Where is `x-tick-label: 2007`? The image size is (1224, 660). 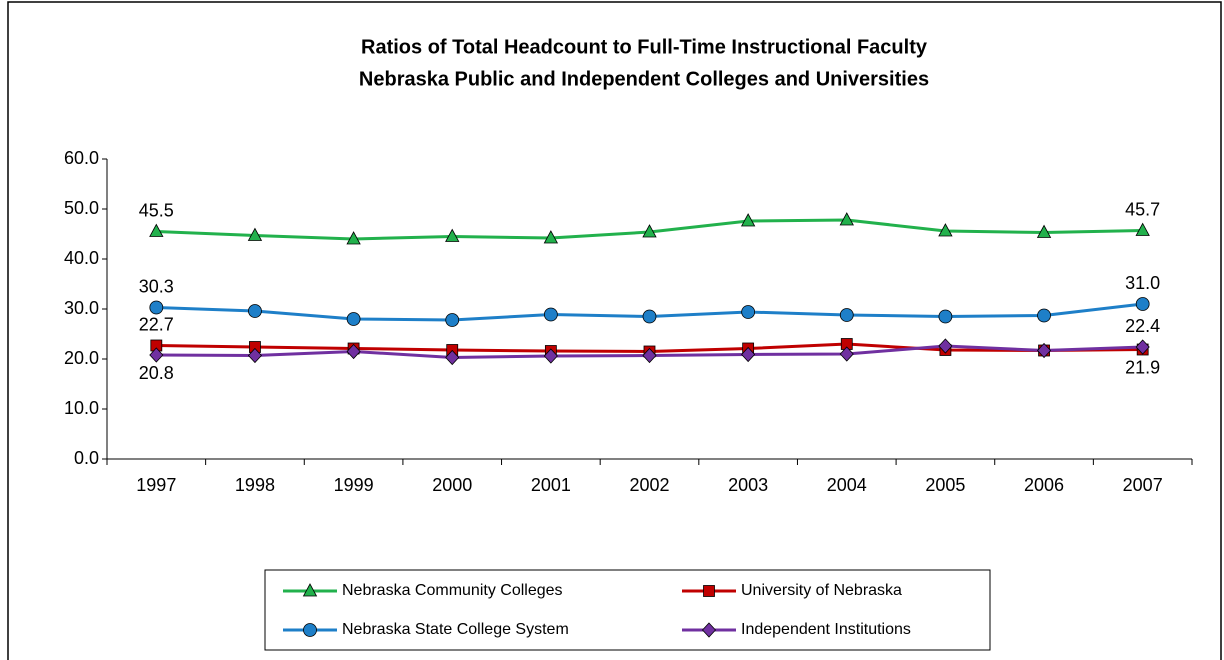
x-tick-label: 2007 is located at coordinates (1143, 485).